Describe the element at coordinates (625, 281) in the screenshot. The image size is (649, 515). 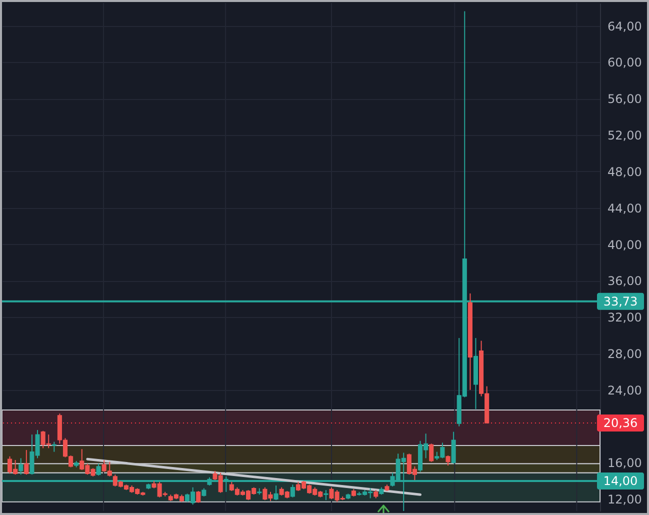
I see `y-tick-label: 36,00` at that location.